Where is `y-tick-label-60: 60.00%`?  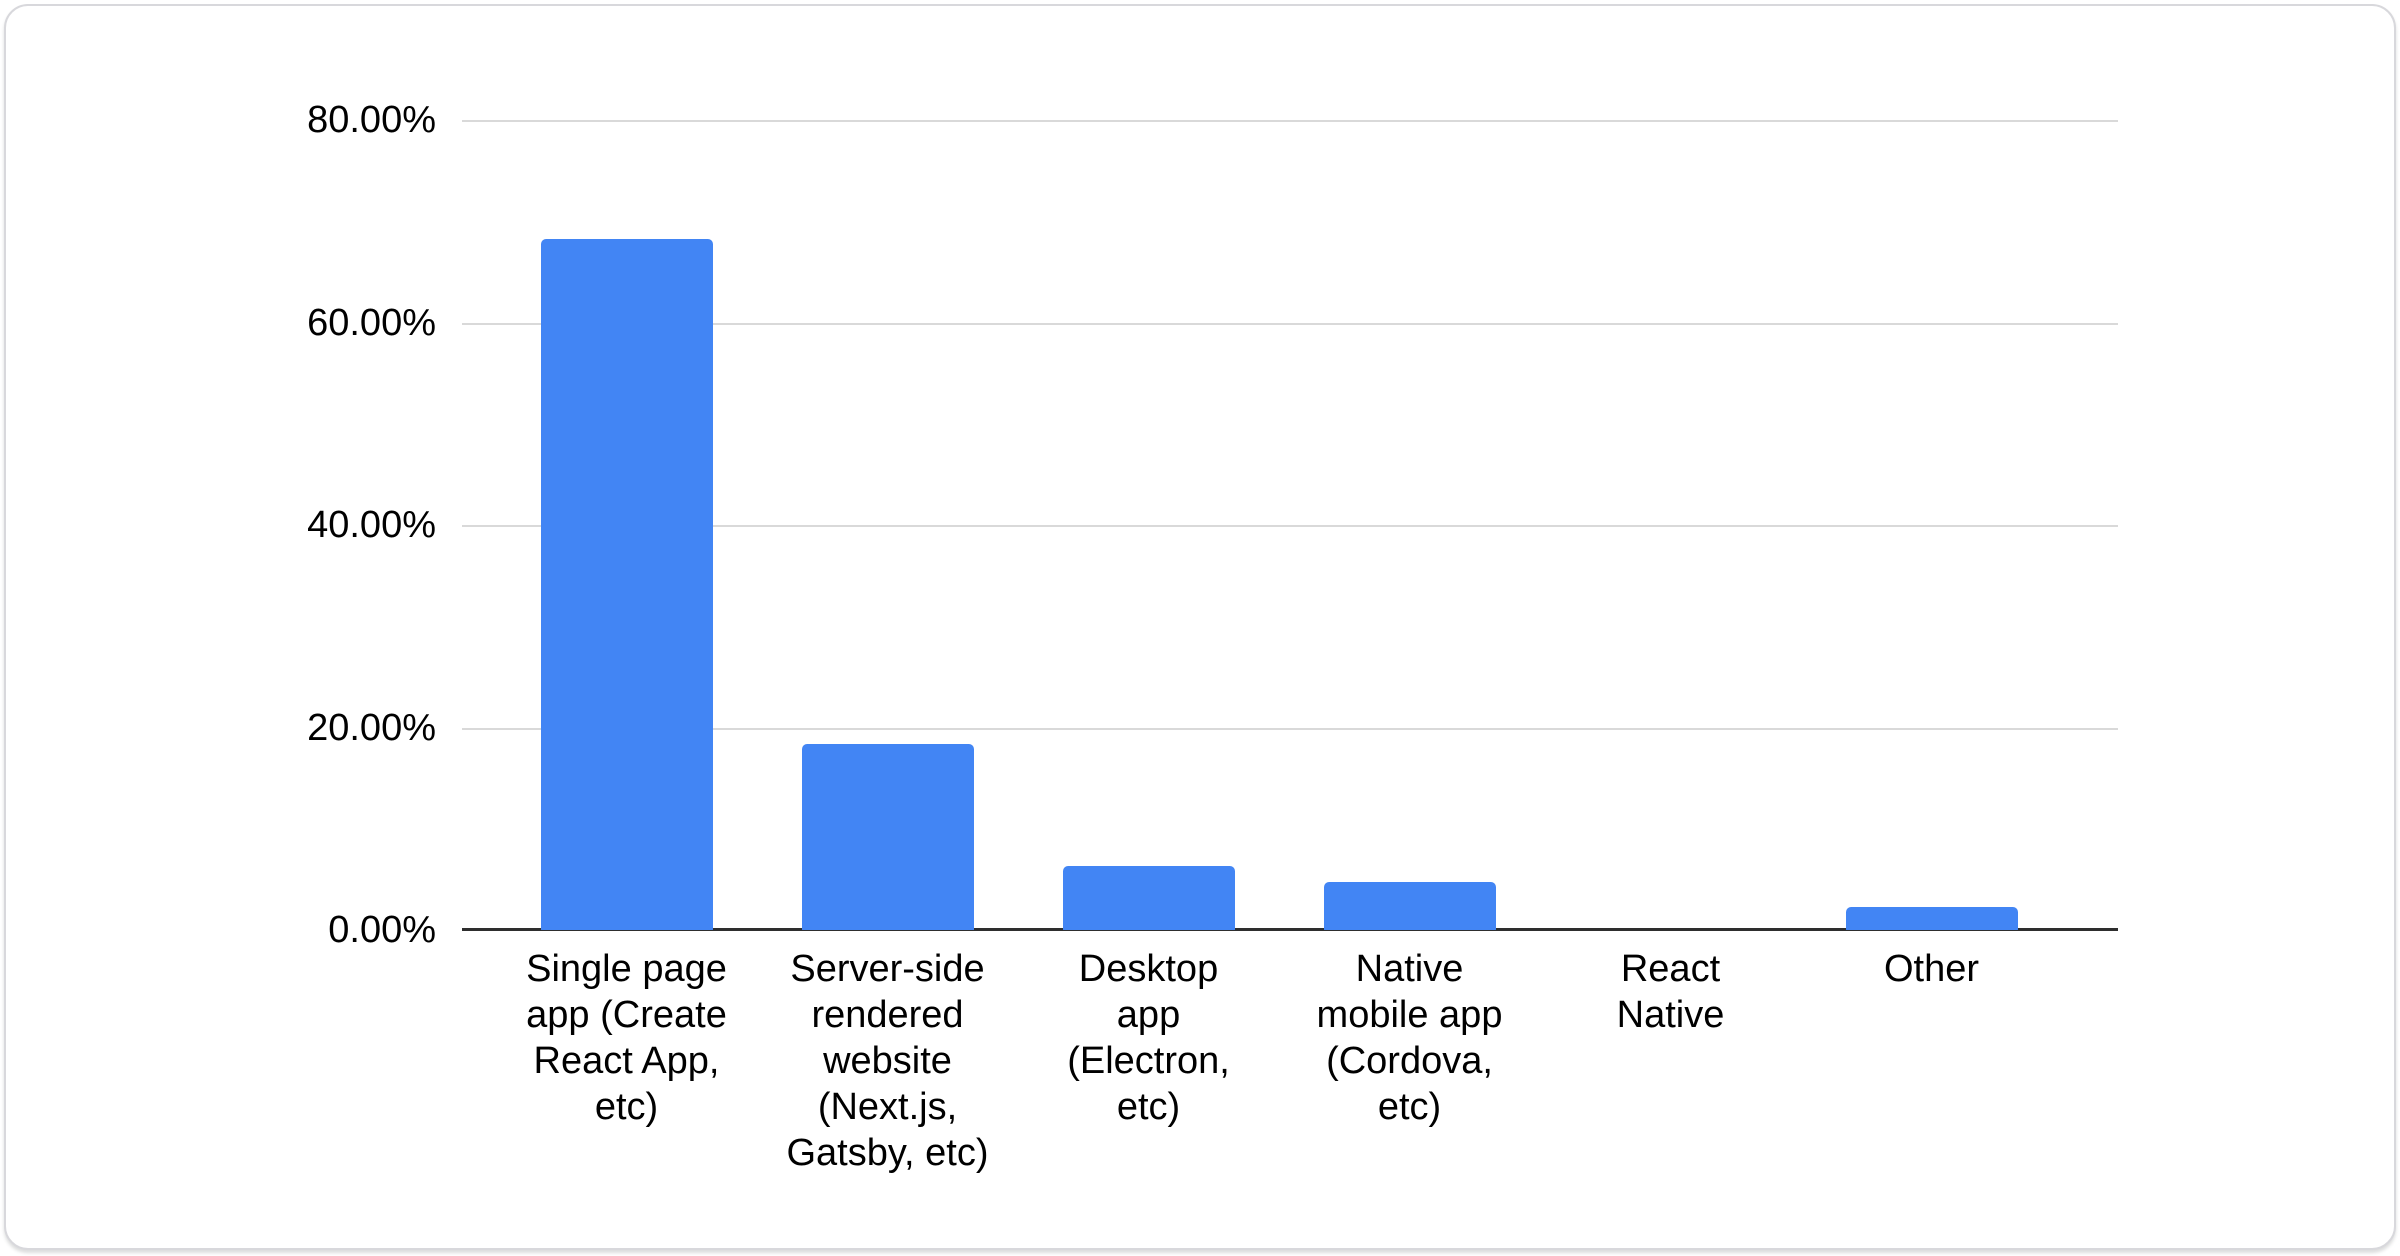 y-tick-label-60: 60.00% is located at coordinates (371, 322).